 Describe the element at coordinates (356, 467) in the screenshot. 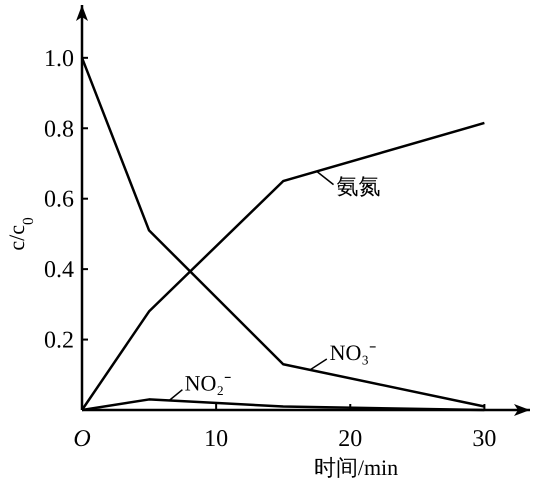

I see `x-axis-title: 时间/min` at that location.